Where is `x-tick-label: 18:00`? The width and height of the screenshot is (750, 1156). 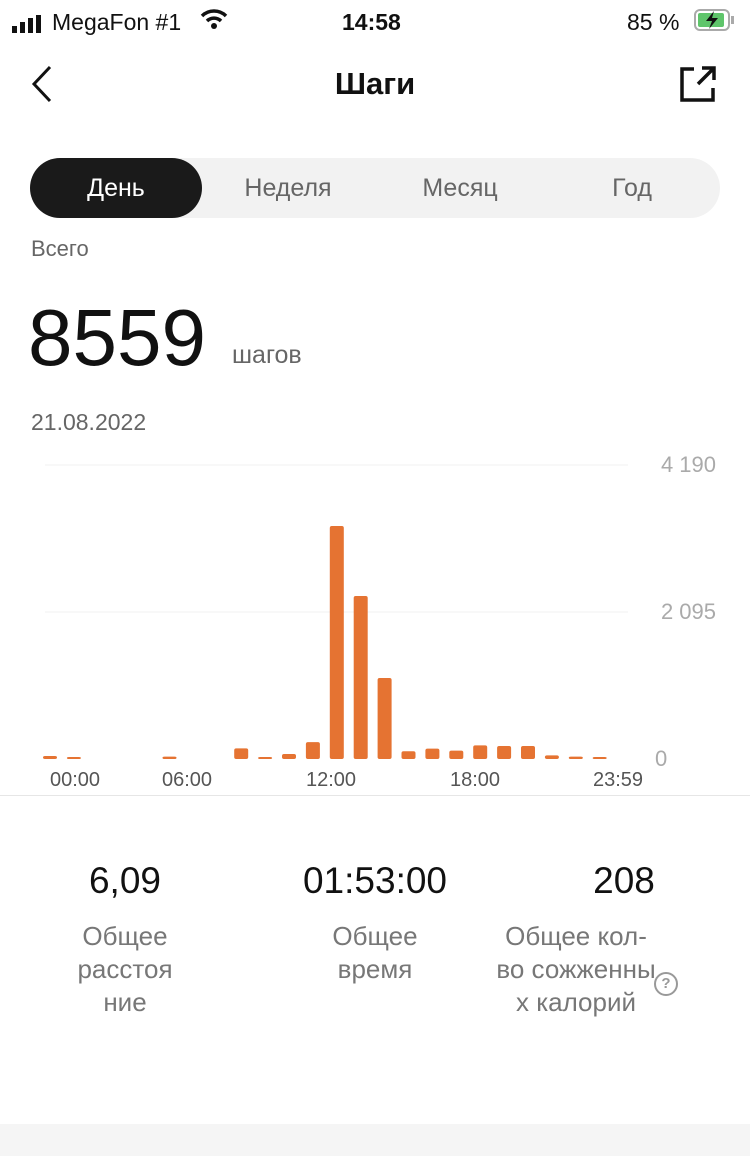 x-tick-label: 18:00 is located at coordinates (475, 780).